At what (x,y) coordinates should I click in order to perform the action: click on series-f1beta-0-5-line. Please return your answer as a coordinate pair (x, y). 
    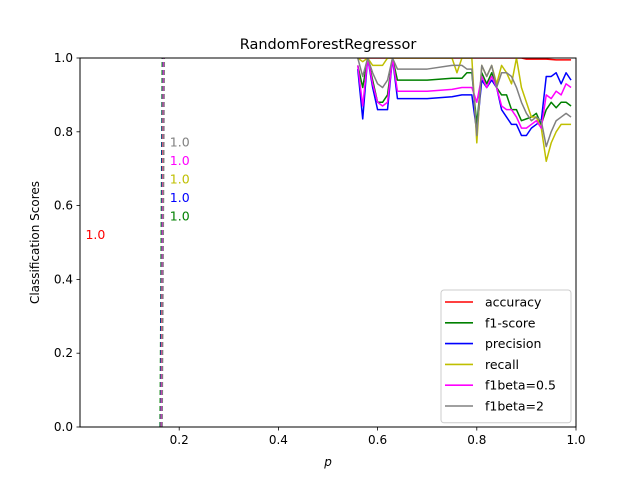
    Looking at the image, I should click on (464, 93).